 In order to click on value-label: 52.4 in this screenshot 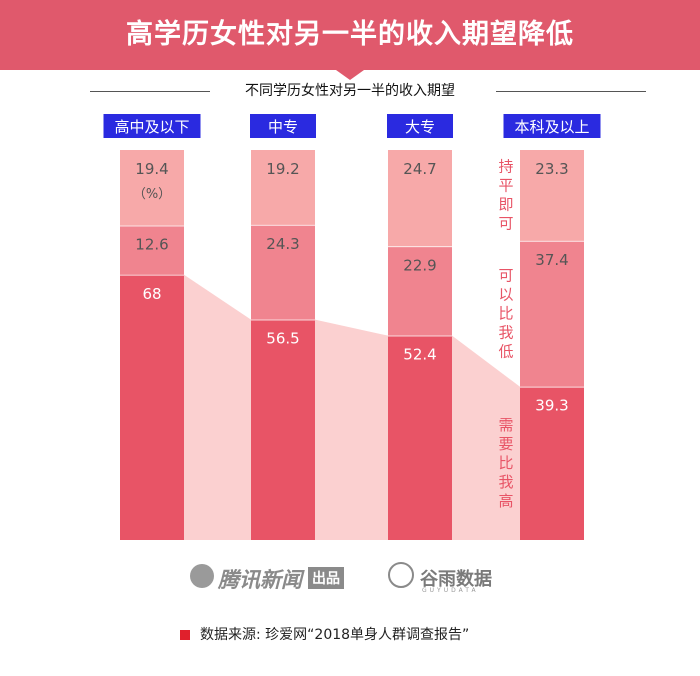, I will do `click(419, 355)`.